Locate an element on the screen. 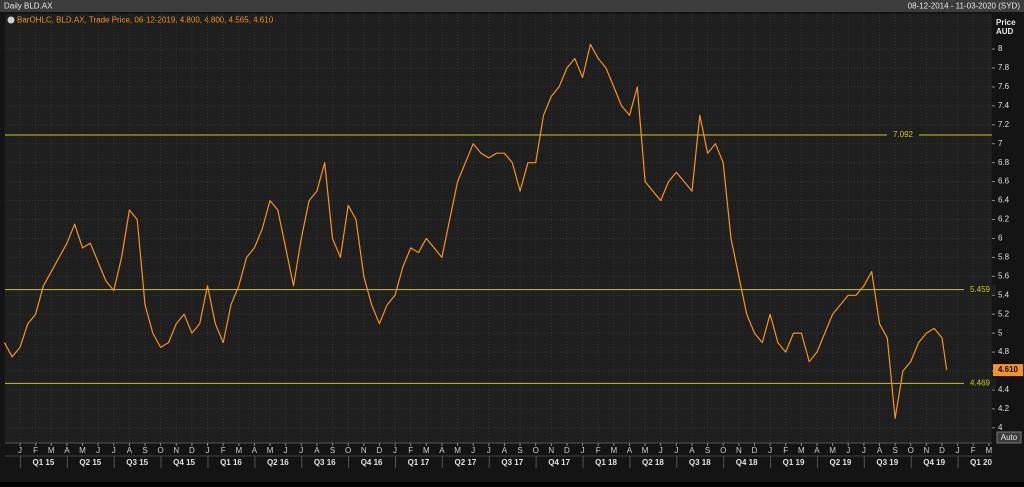  quarter-label: Q4 19 is located at coordinates (934, 462).